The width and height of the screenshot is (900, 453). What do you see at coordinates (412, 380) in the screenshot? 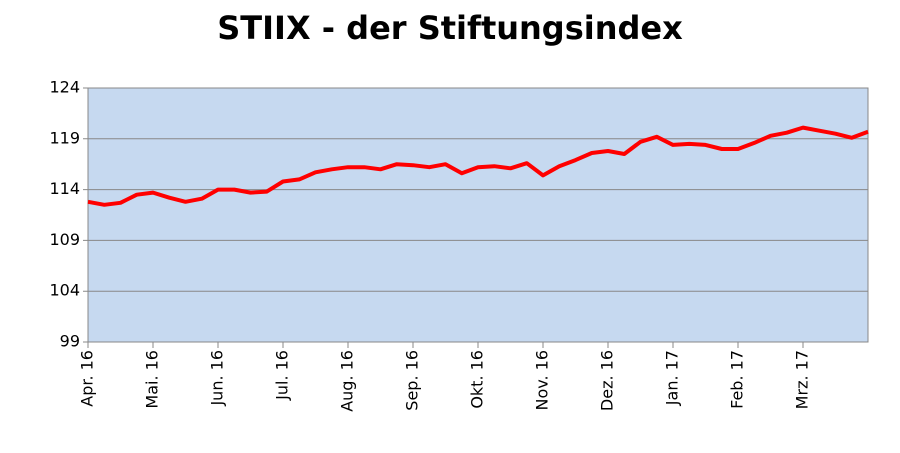
I see `x-tick-label: Sep. 16` at bounding box center [412, 380].